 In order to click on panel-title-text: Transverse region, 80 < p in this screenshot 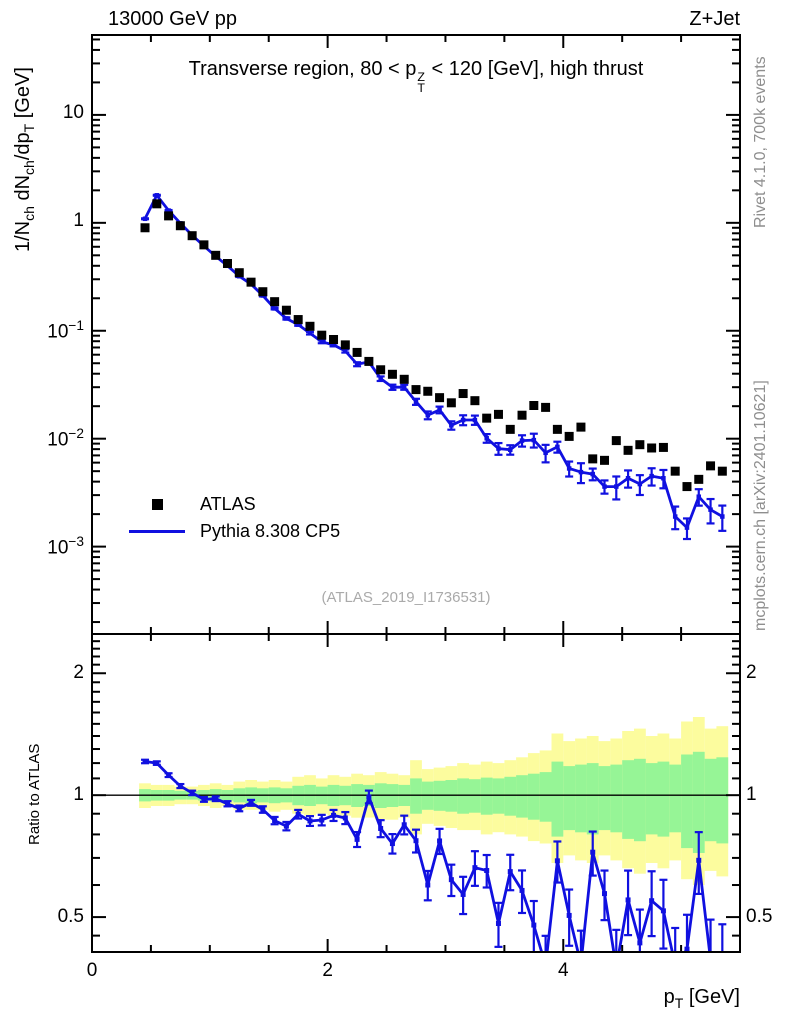, I will do `click(302, 69)`.